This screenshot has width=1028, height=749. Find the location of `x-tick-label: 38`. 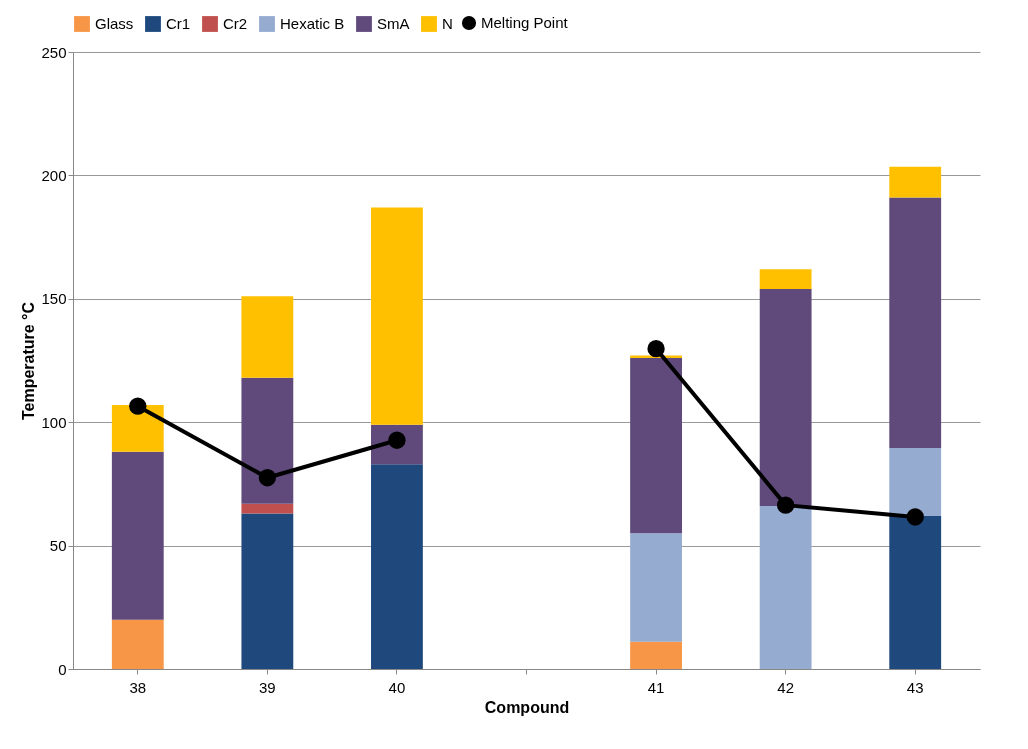

x-tick-label: 38 is located at coordinates (138, 687).